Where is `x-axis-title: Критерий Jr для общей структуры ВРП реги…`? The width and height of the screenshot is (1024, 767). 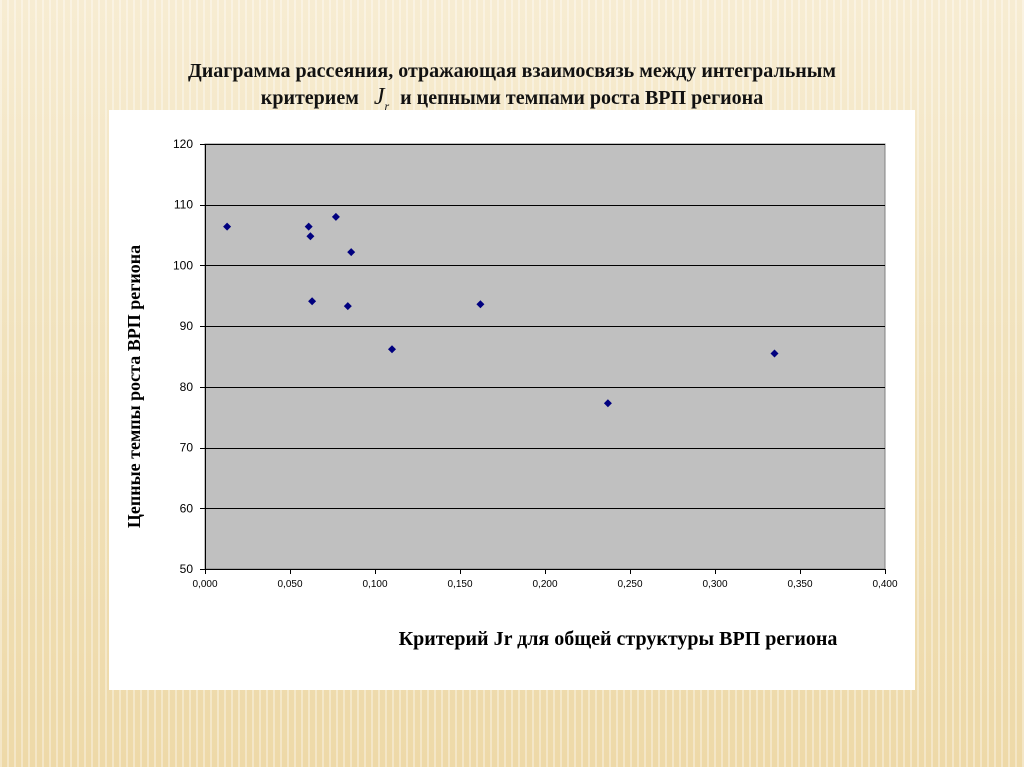 x-axis-title: Критерий Jr для общей структуры ВРП реги… is located at coordinates (618, 639).